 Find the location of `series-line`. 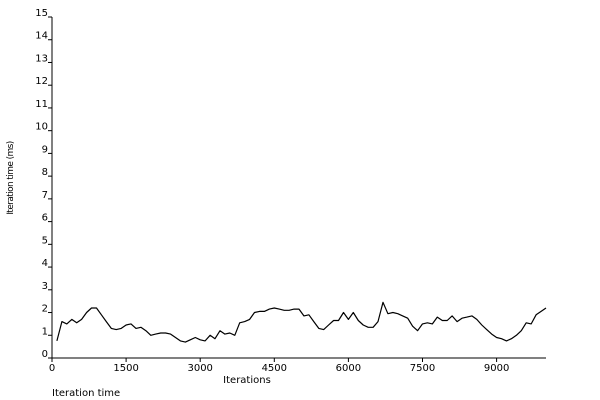

series-line is located at coordinates (301, 322).